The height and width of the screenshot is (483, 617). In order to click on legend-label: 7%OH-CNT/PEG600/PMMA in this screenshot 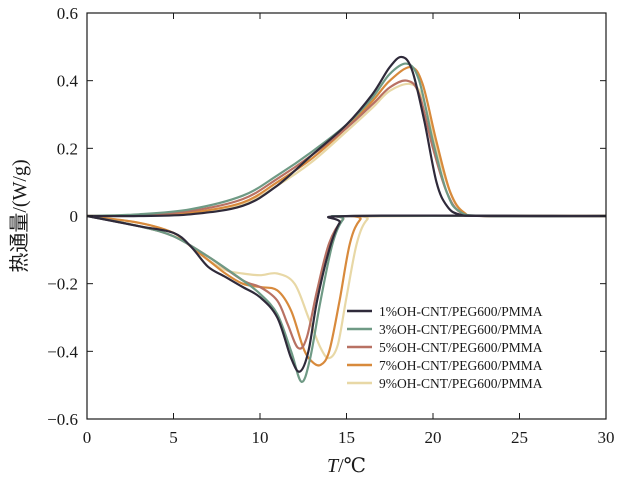, I will do `click(461, 365)`.